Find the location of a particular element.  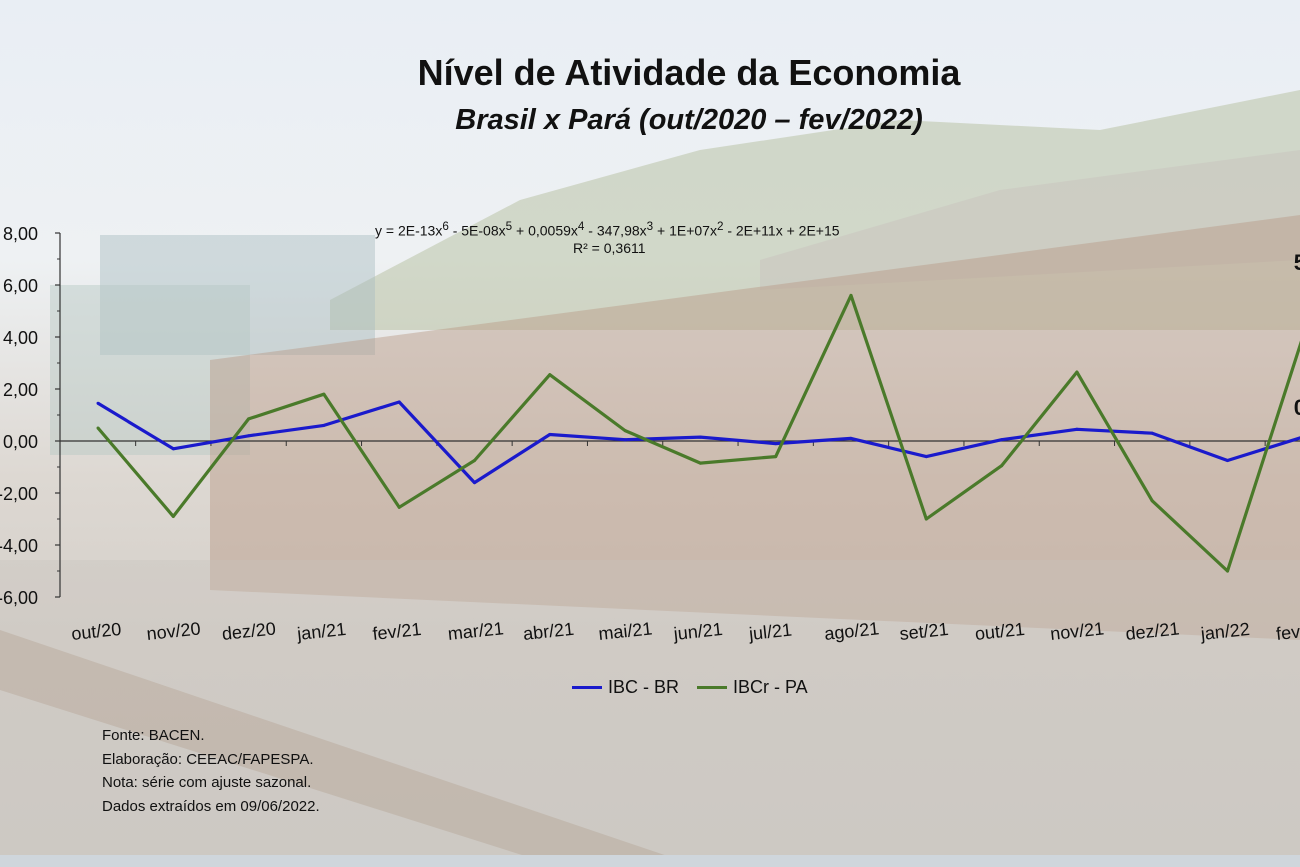

y-tick-label: 8,00 is located at coordinates (20, 234).